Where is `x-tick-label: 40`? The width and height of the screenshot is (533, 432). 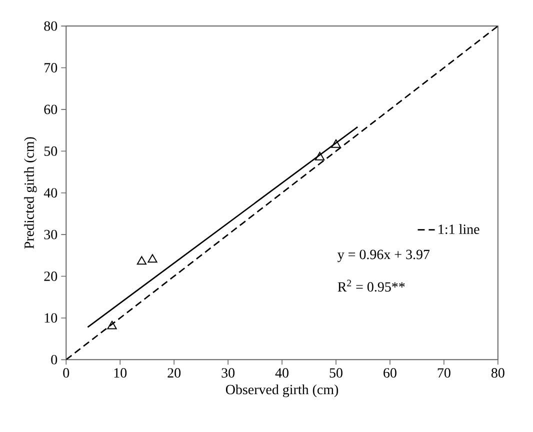 x-tick-label: 40 is located at coordinates (281, 373).